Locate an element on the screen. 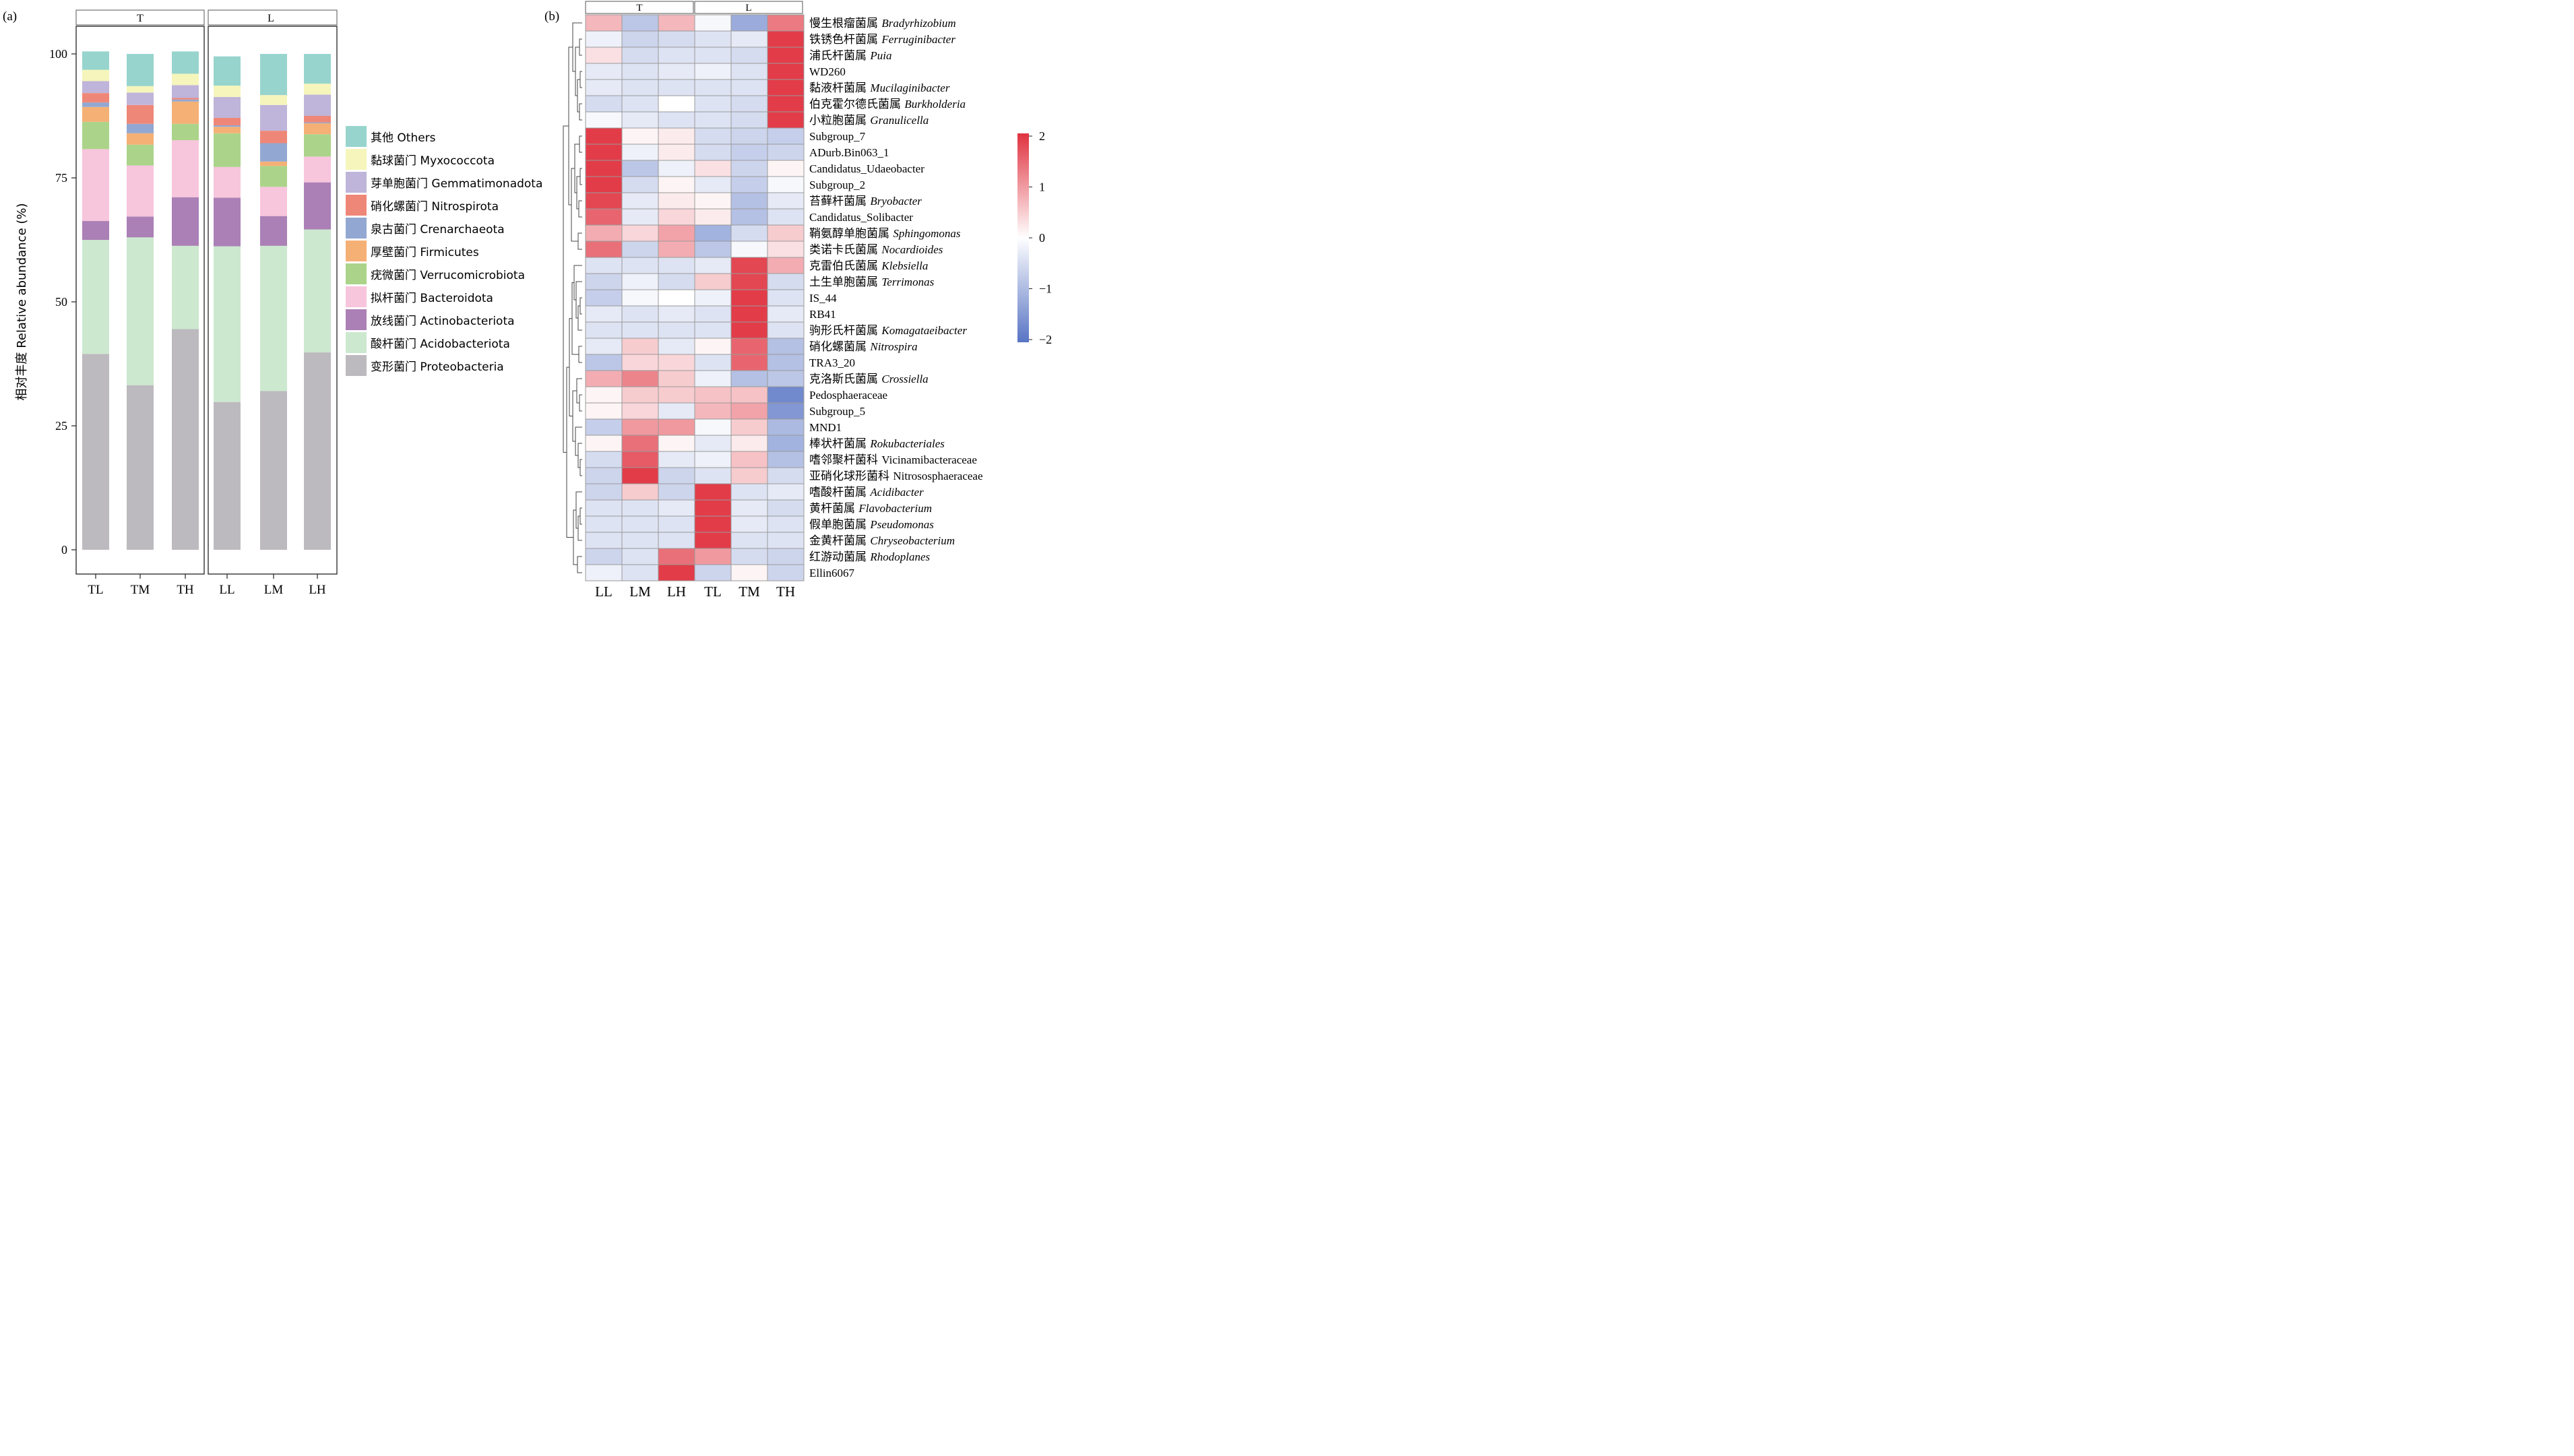  heatmap-strip-t-label: T is located at coordinates (639, 8).